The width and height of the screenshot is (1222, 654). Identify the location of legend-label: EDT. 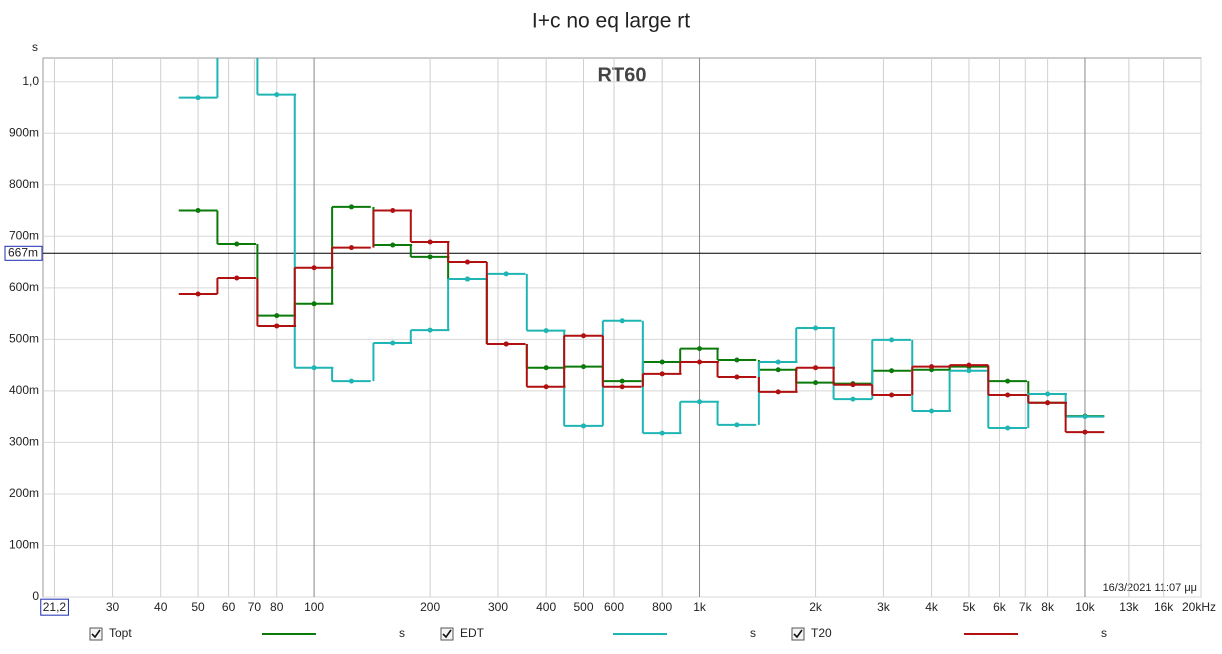
(472, 633).